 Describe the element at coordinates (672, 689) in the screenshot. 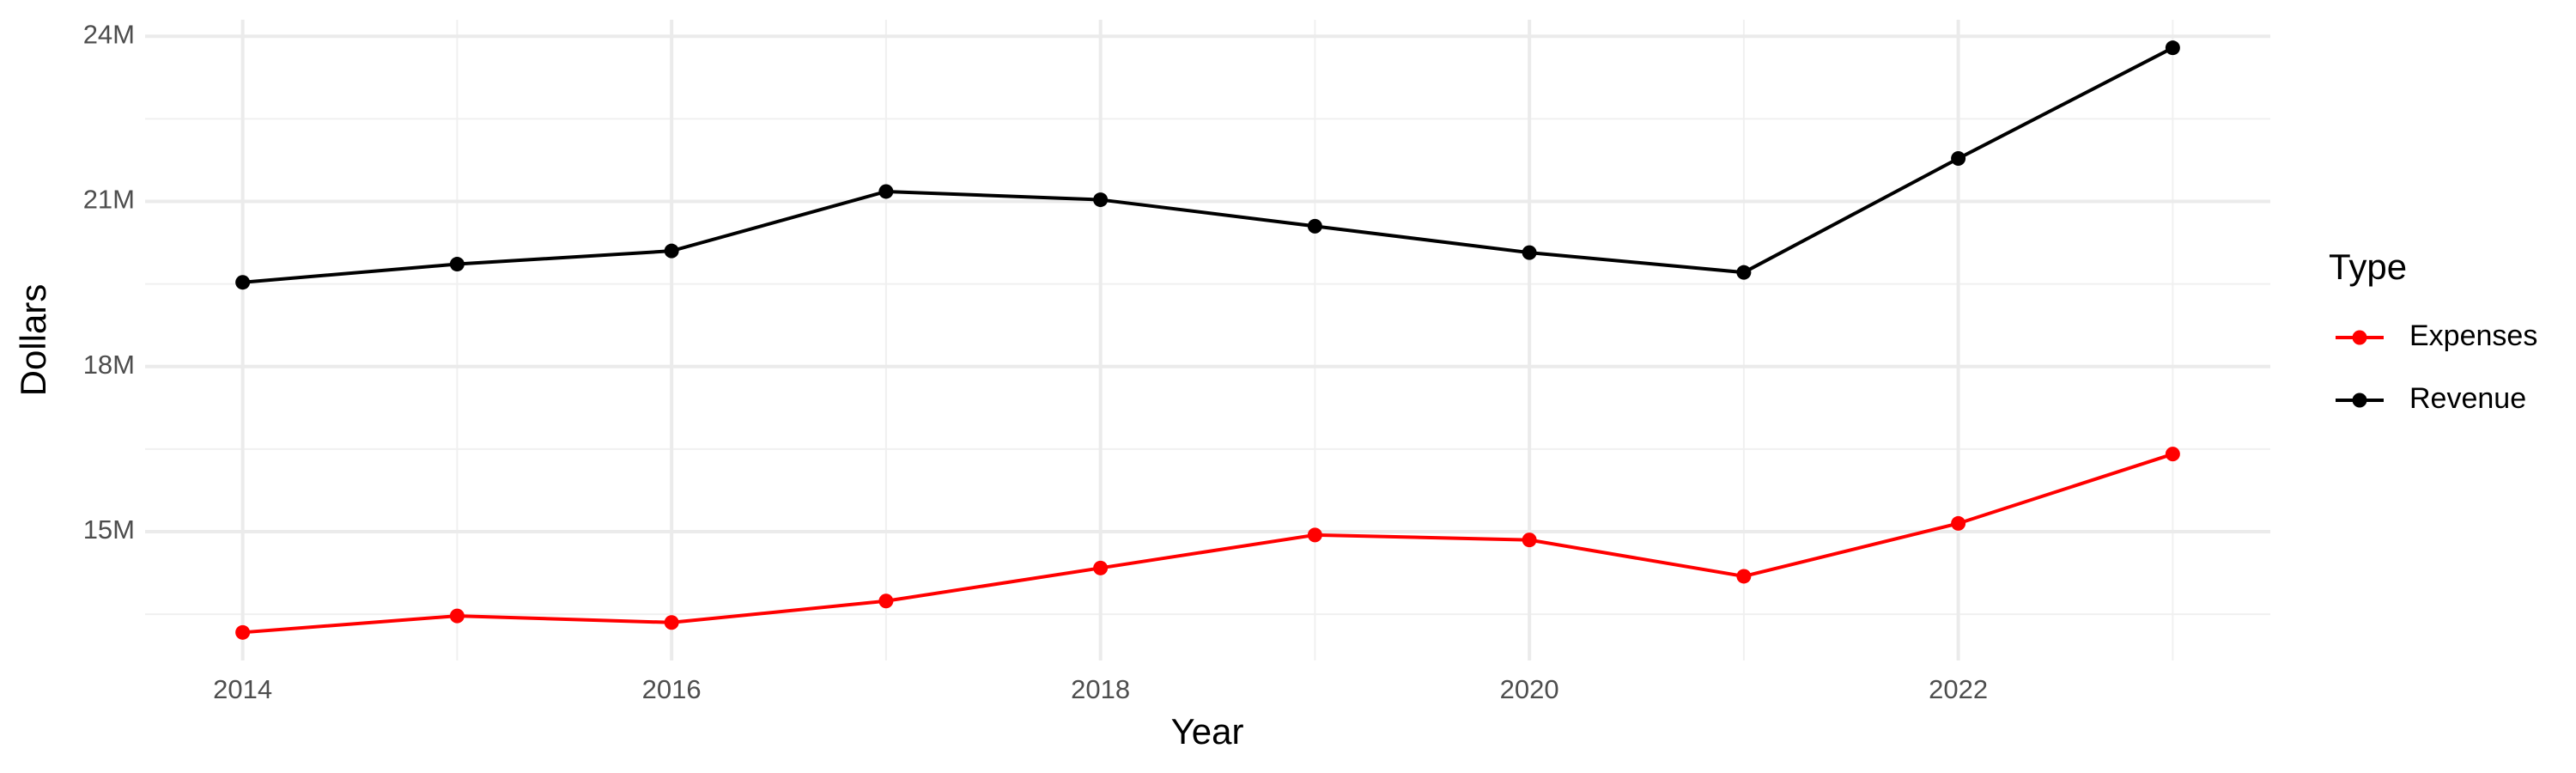

I see `x-tick-label: 2016` at that location.